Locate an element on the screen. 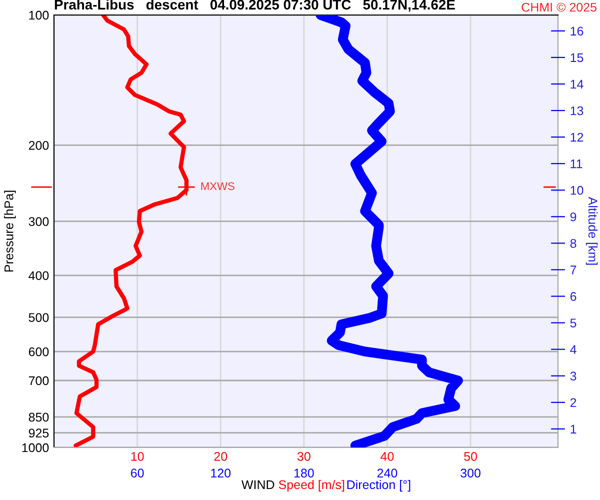 The width and height of the screenshot is (600, 500). y2-tick-label: 16 is located at coordinates (577, 31).